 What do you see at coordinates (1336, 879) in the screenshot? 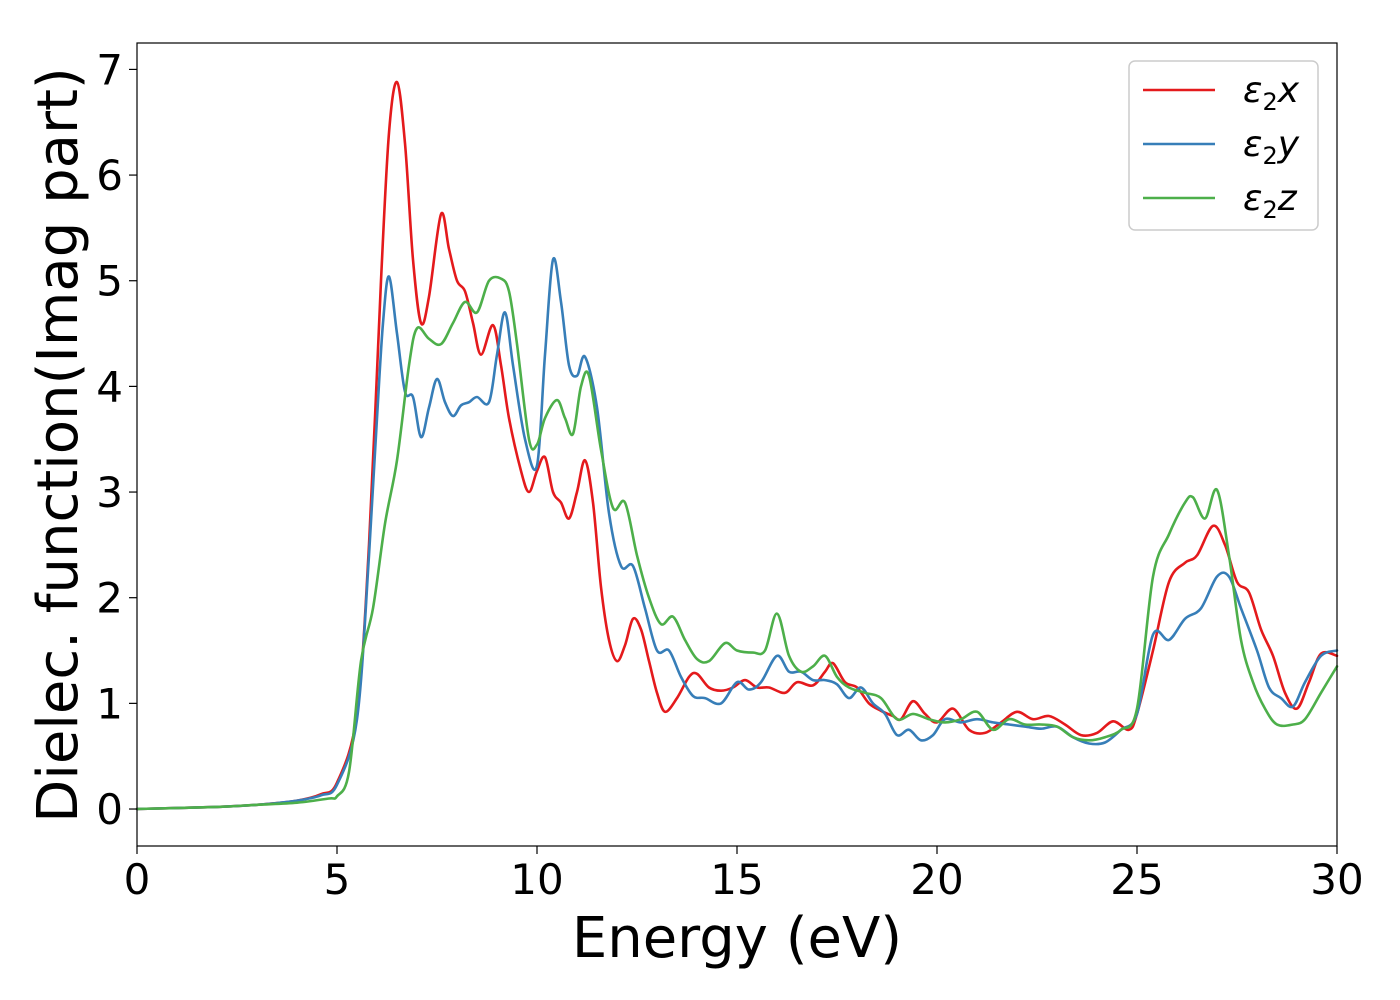
I see `x-tick-label: 30` at bounding box center [1336, 879].